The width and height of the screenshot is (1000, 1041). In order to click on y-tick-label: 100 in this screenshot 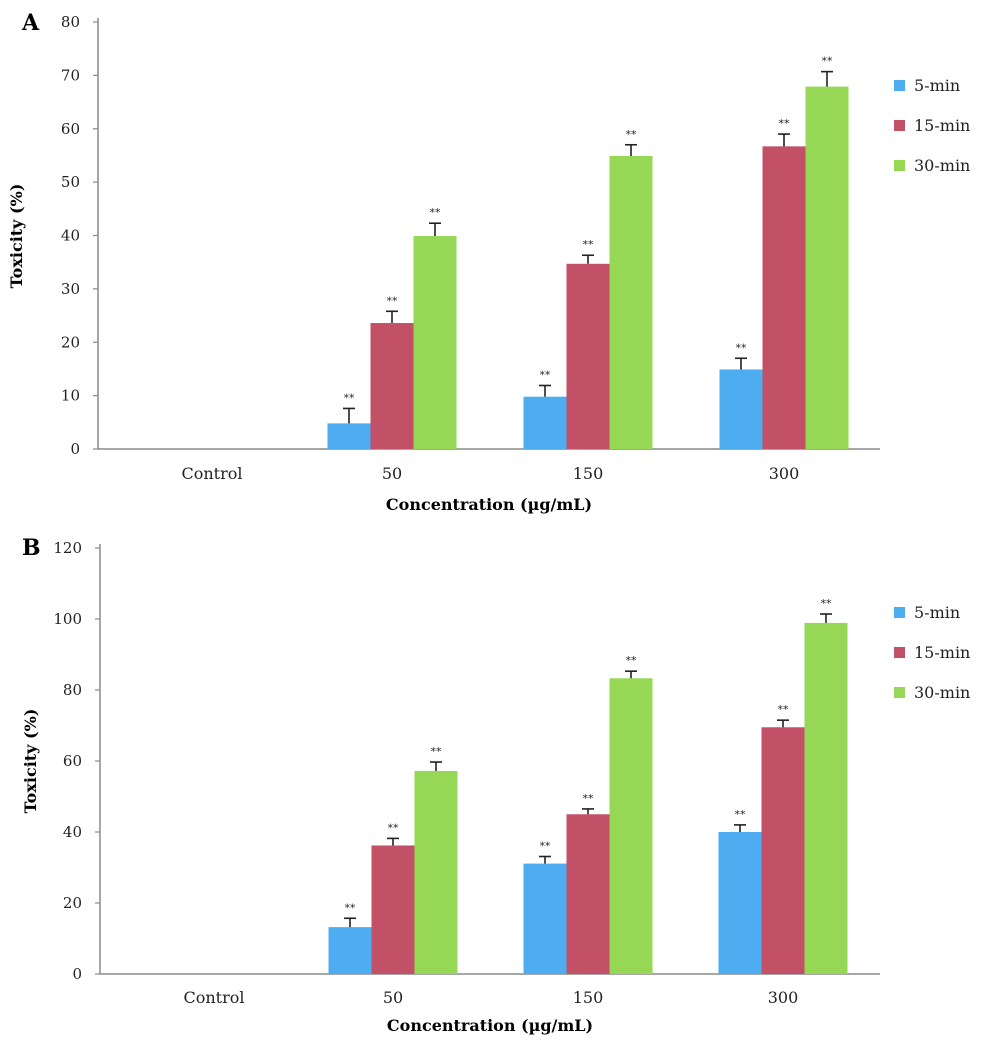, I will do `click(67, 619)`.